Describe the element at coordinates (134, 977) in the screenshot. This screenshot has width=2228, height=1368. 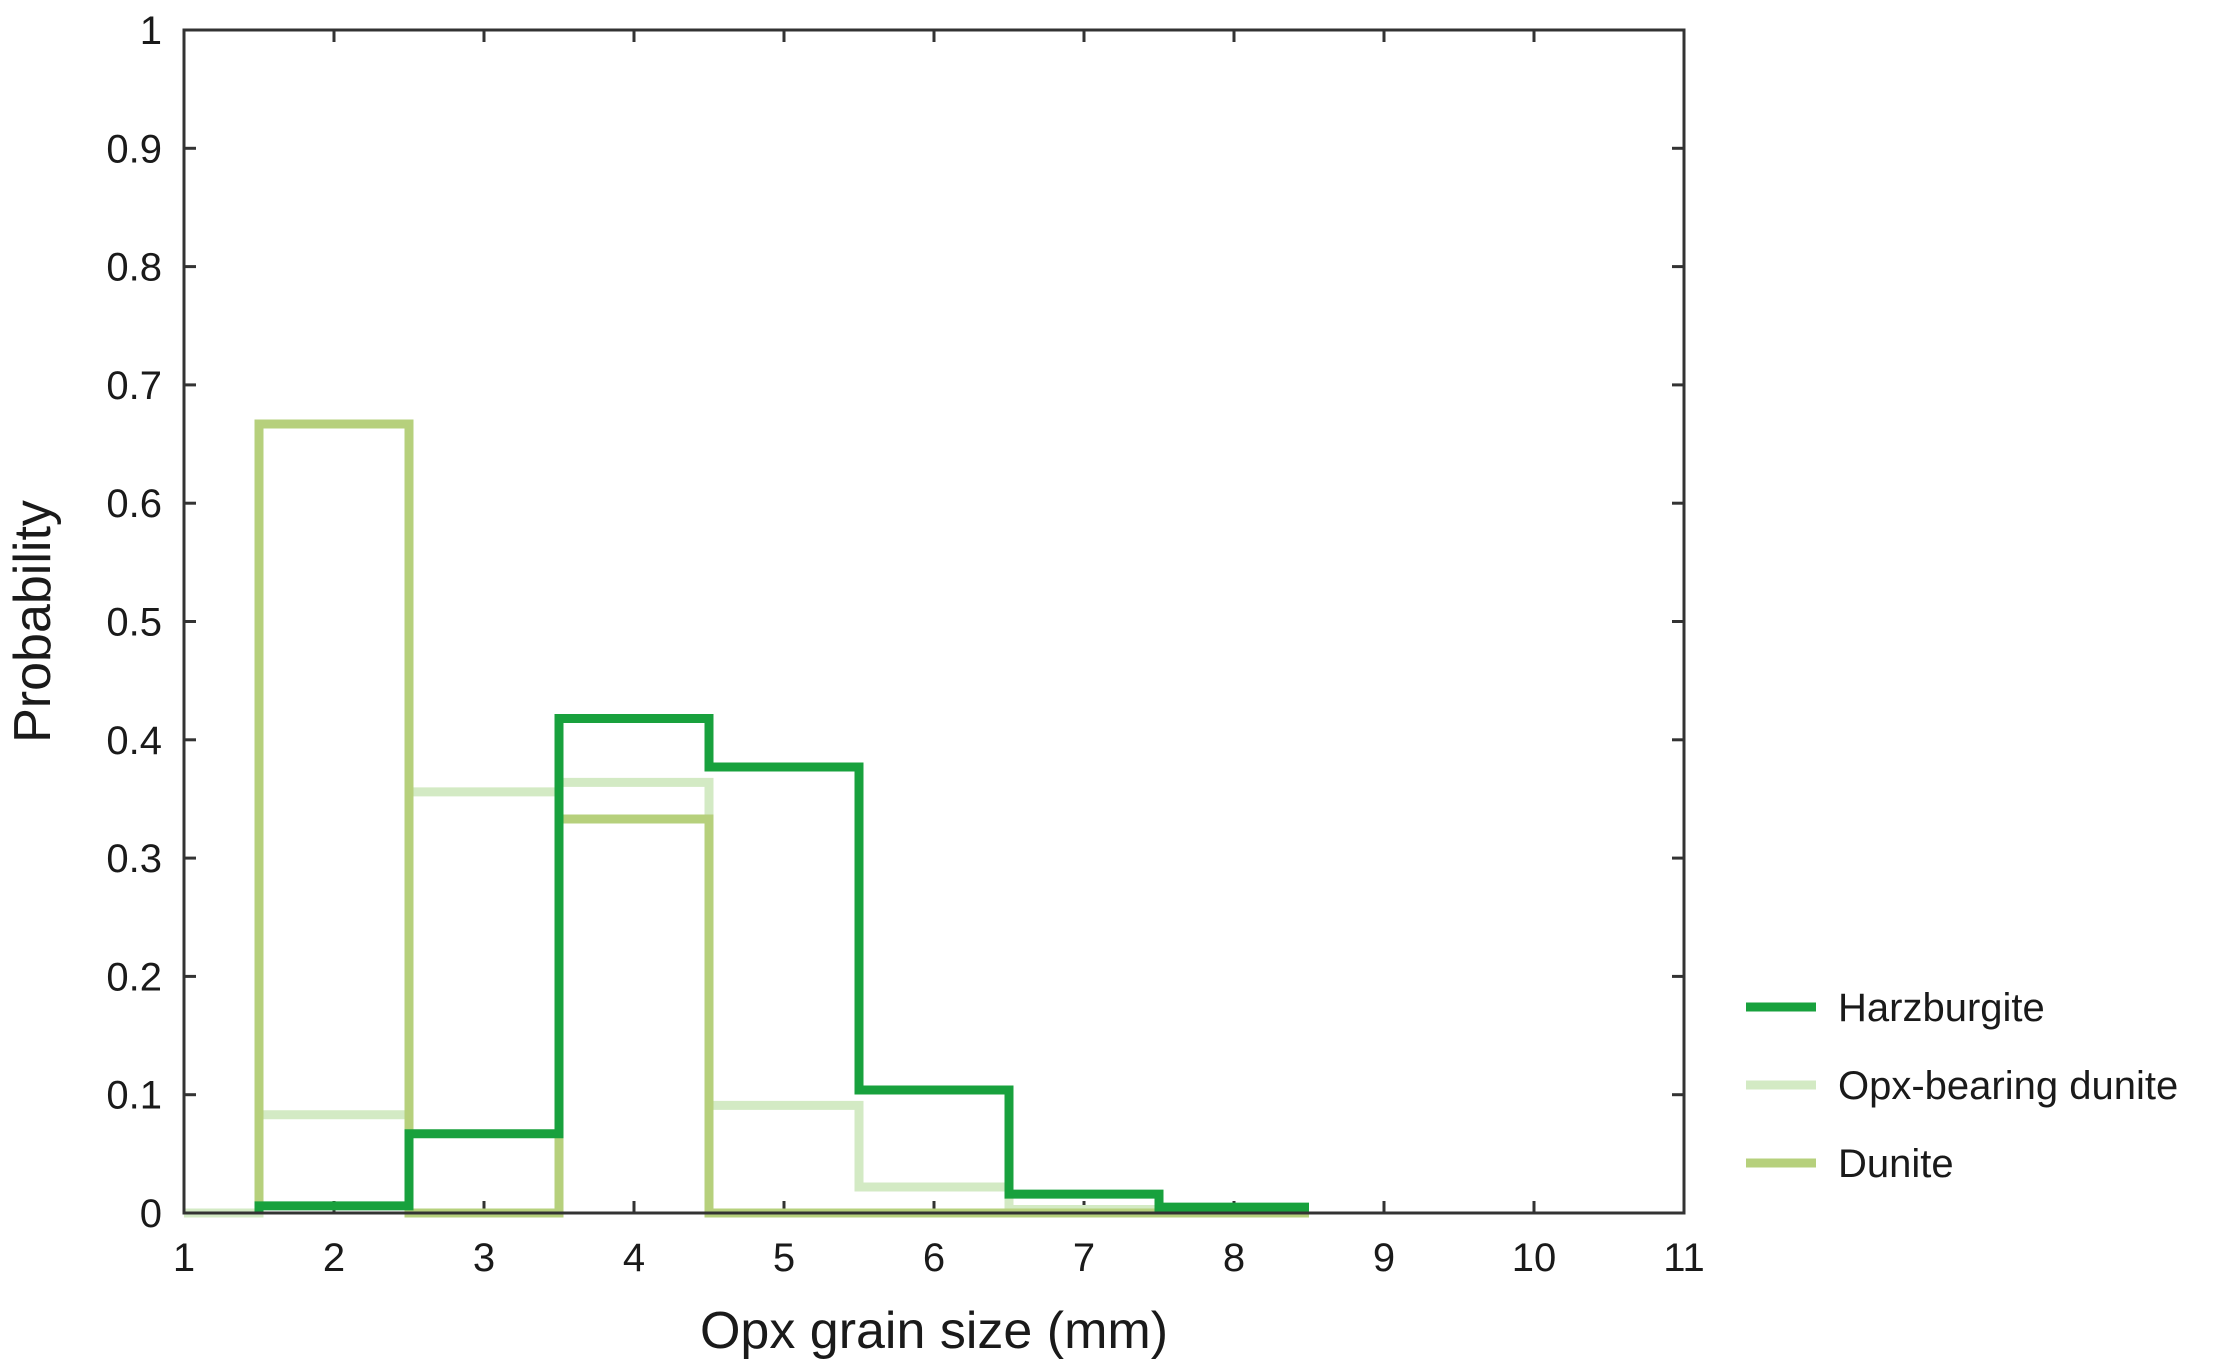
I see `y-tick-label: 0.2` at that location.